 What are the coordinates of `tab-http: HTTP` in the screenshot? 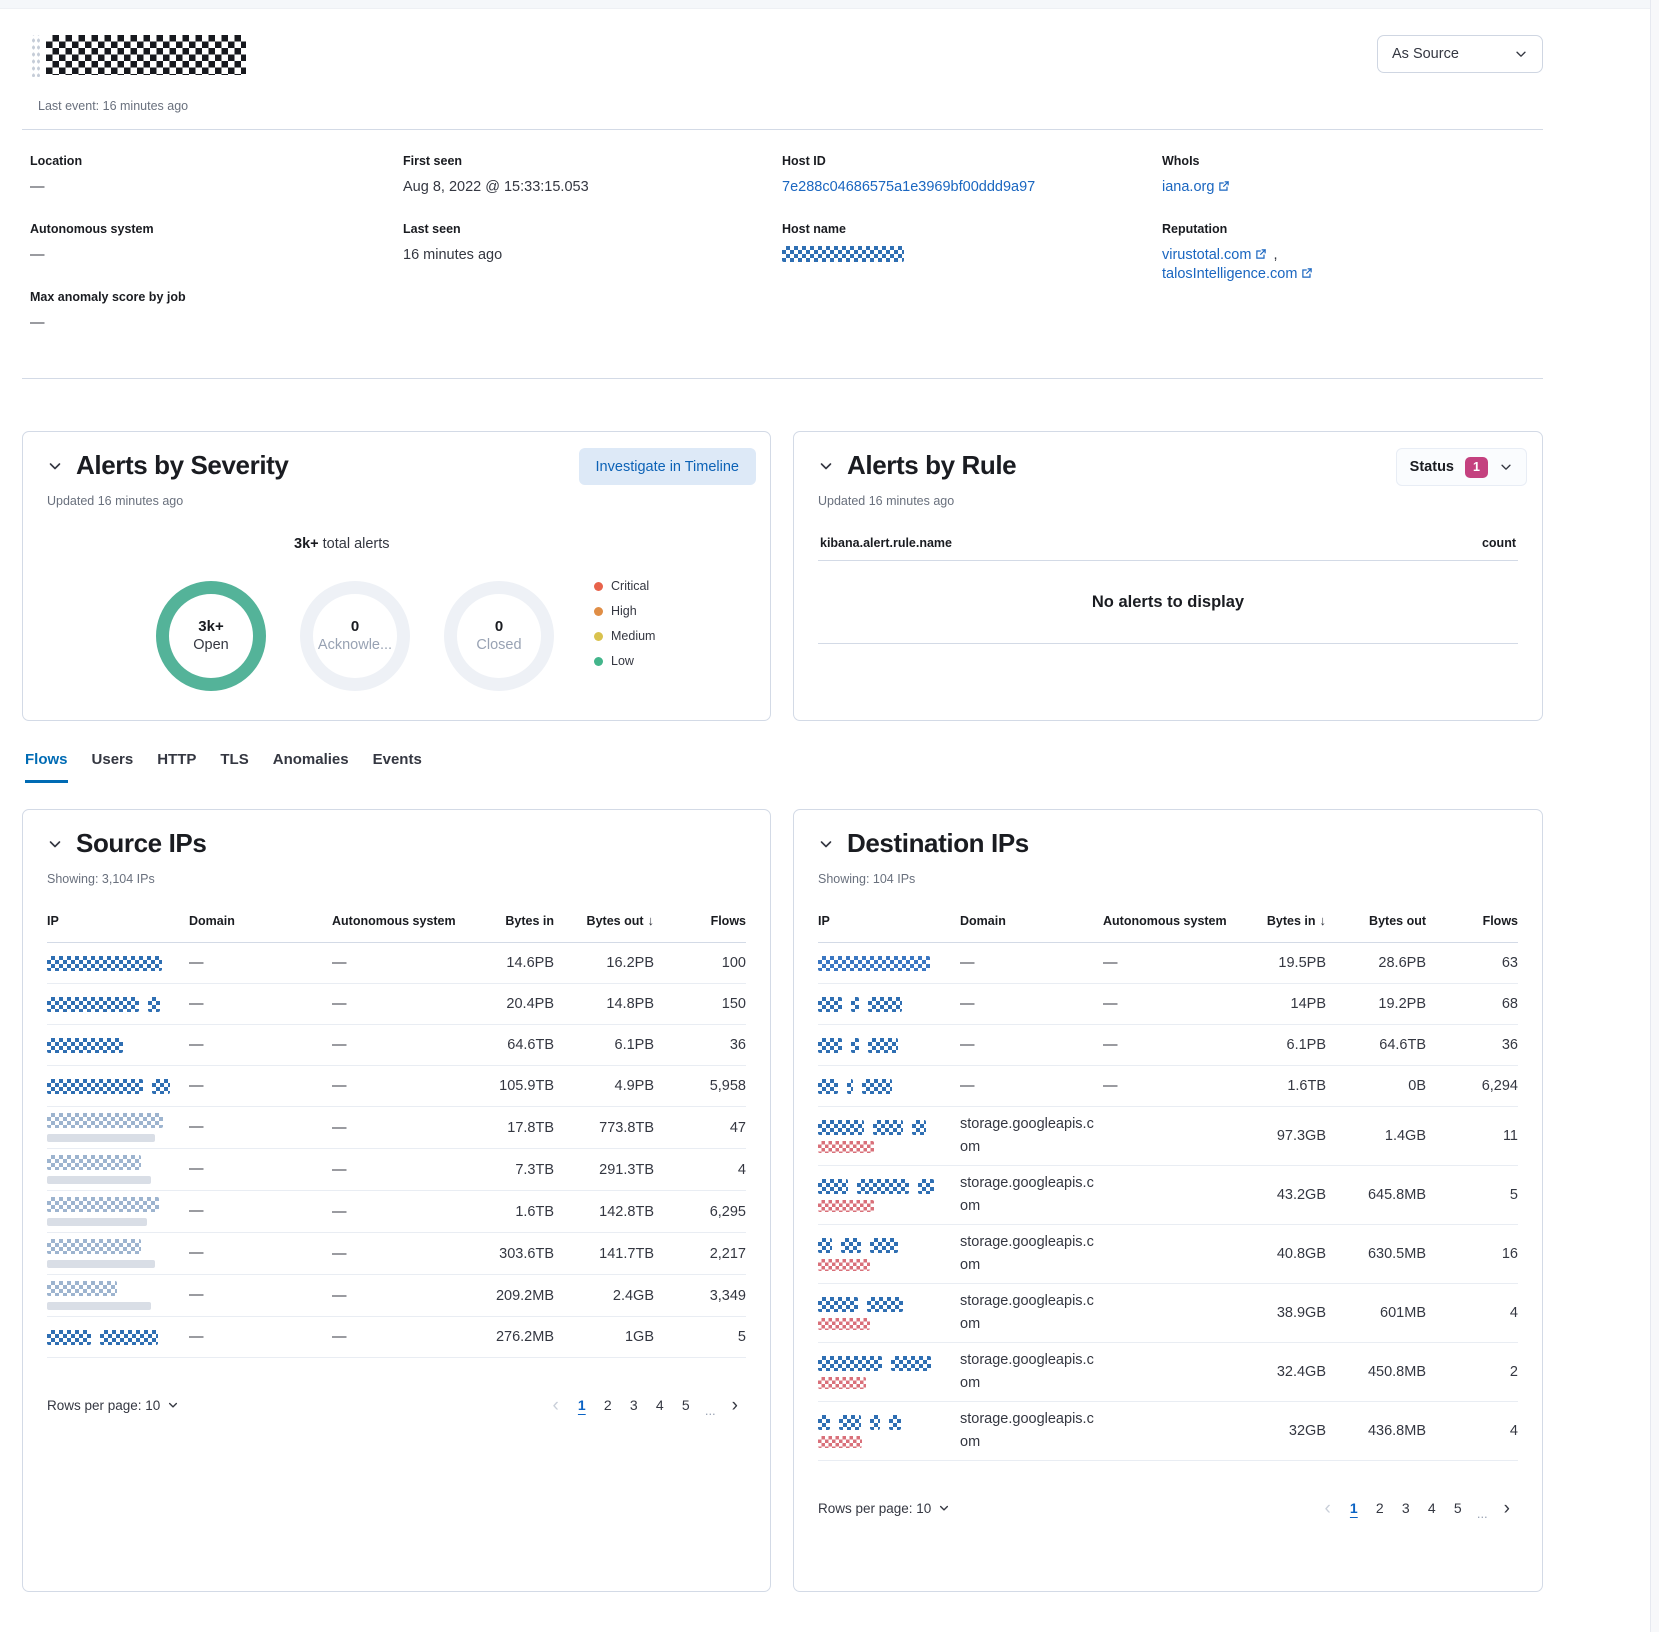 It's located at (177, 759).